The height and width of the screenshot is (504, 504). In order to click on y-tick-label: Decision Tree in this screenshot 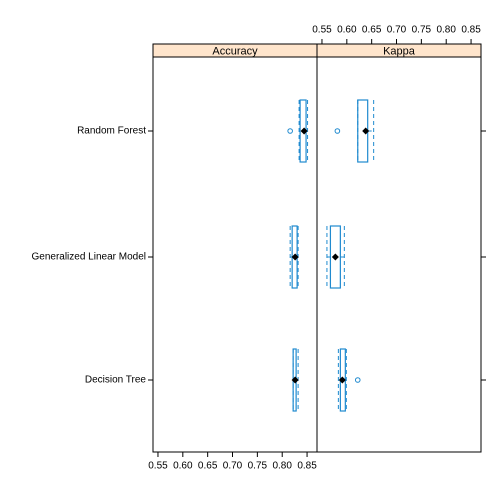, I will do `click(116, 380)`.